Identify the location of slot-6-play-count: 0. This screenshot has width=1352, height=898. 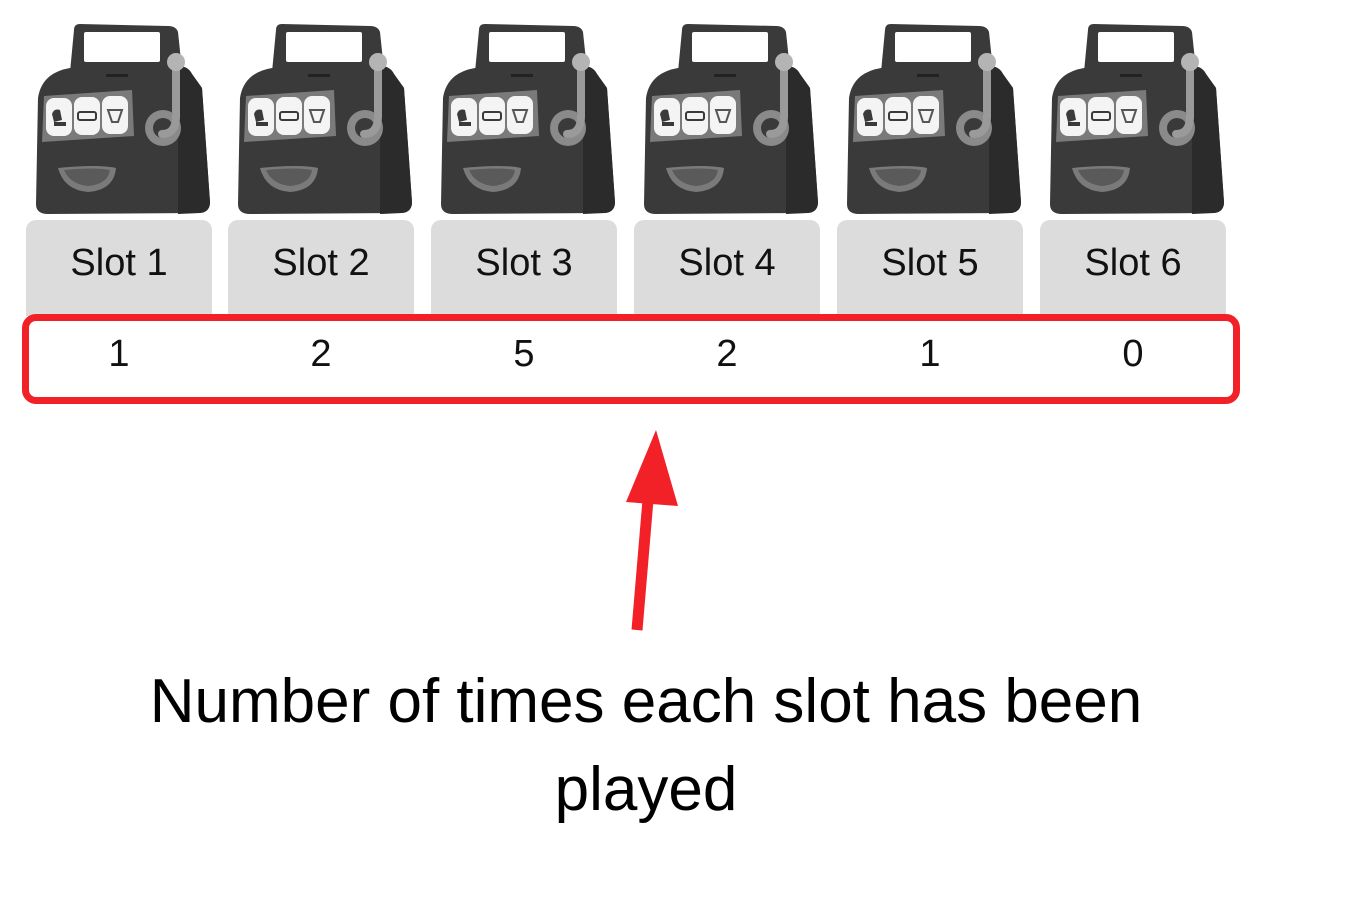
(1133, 354).